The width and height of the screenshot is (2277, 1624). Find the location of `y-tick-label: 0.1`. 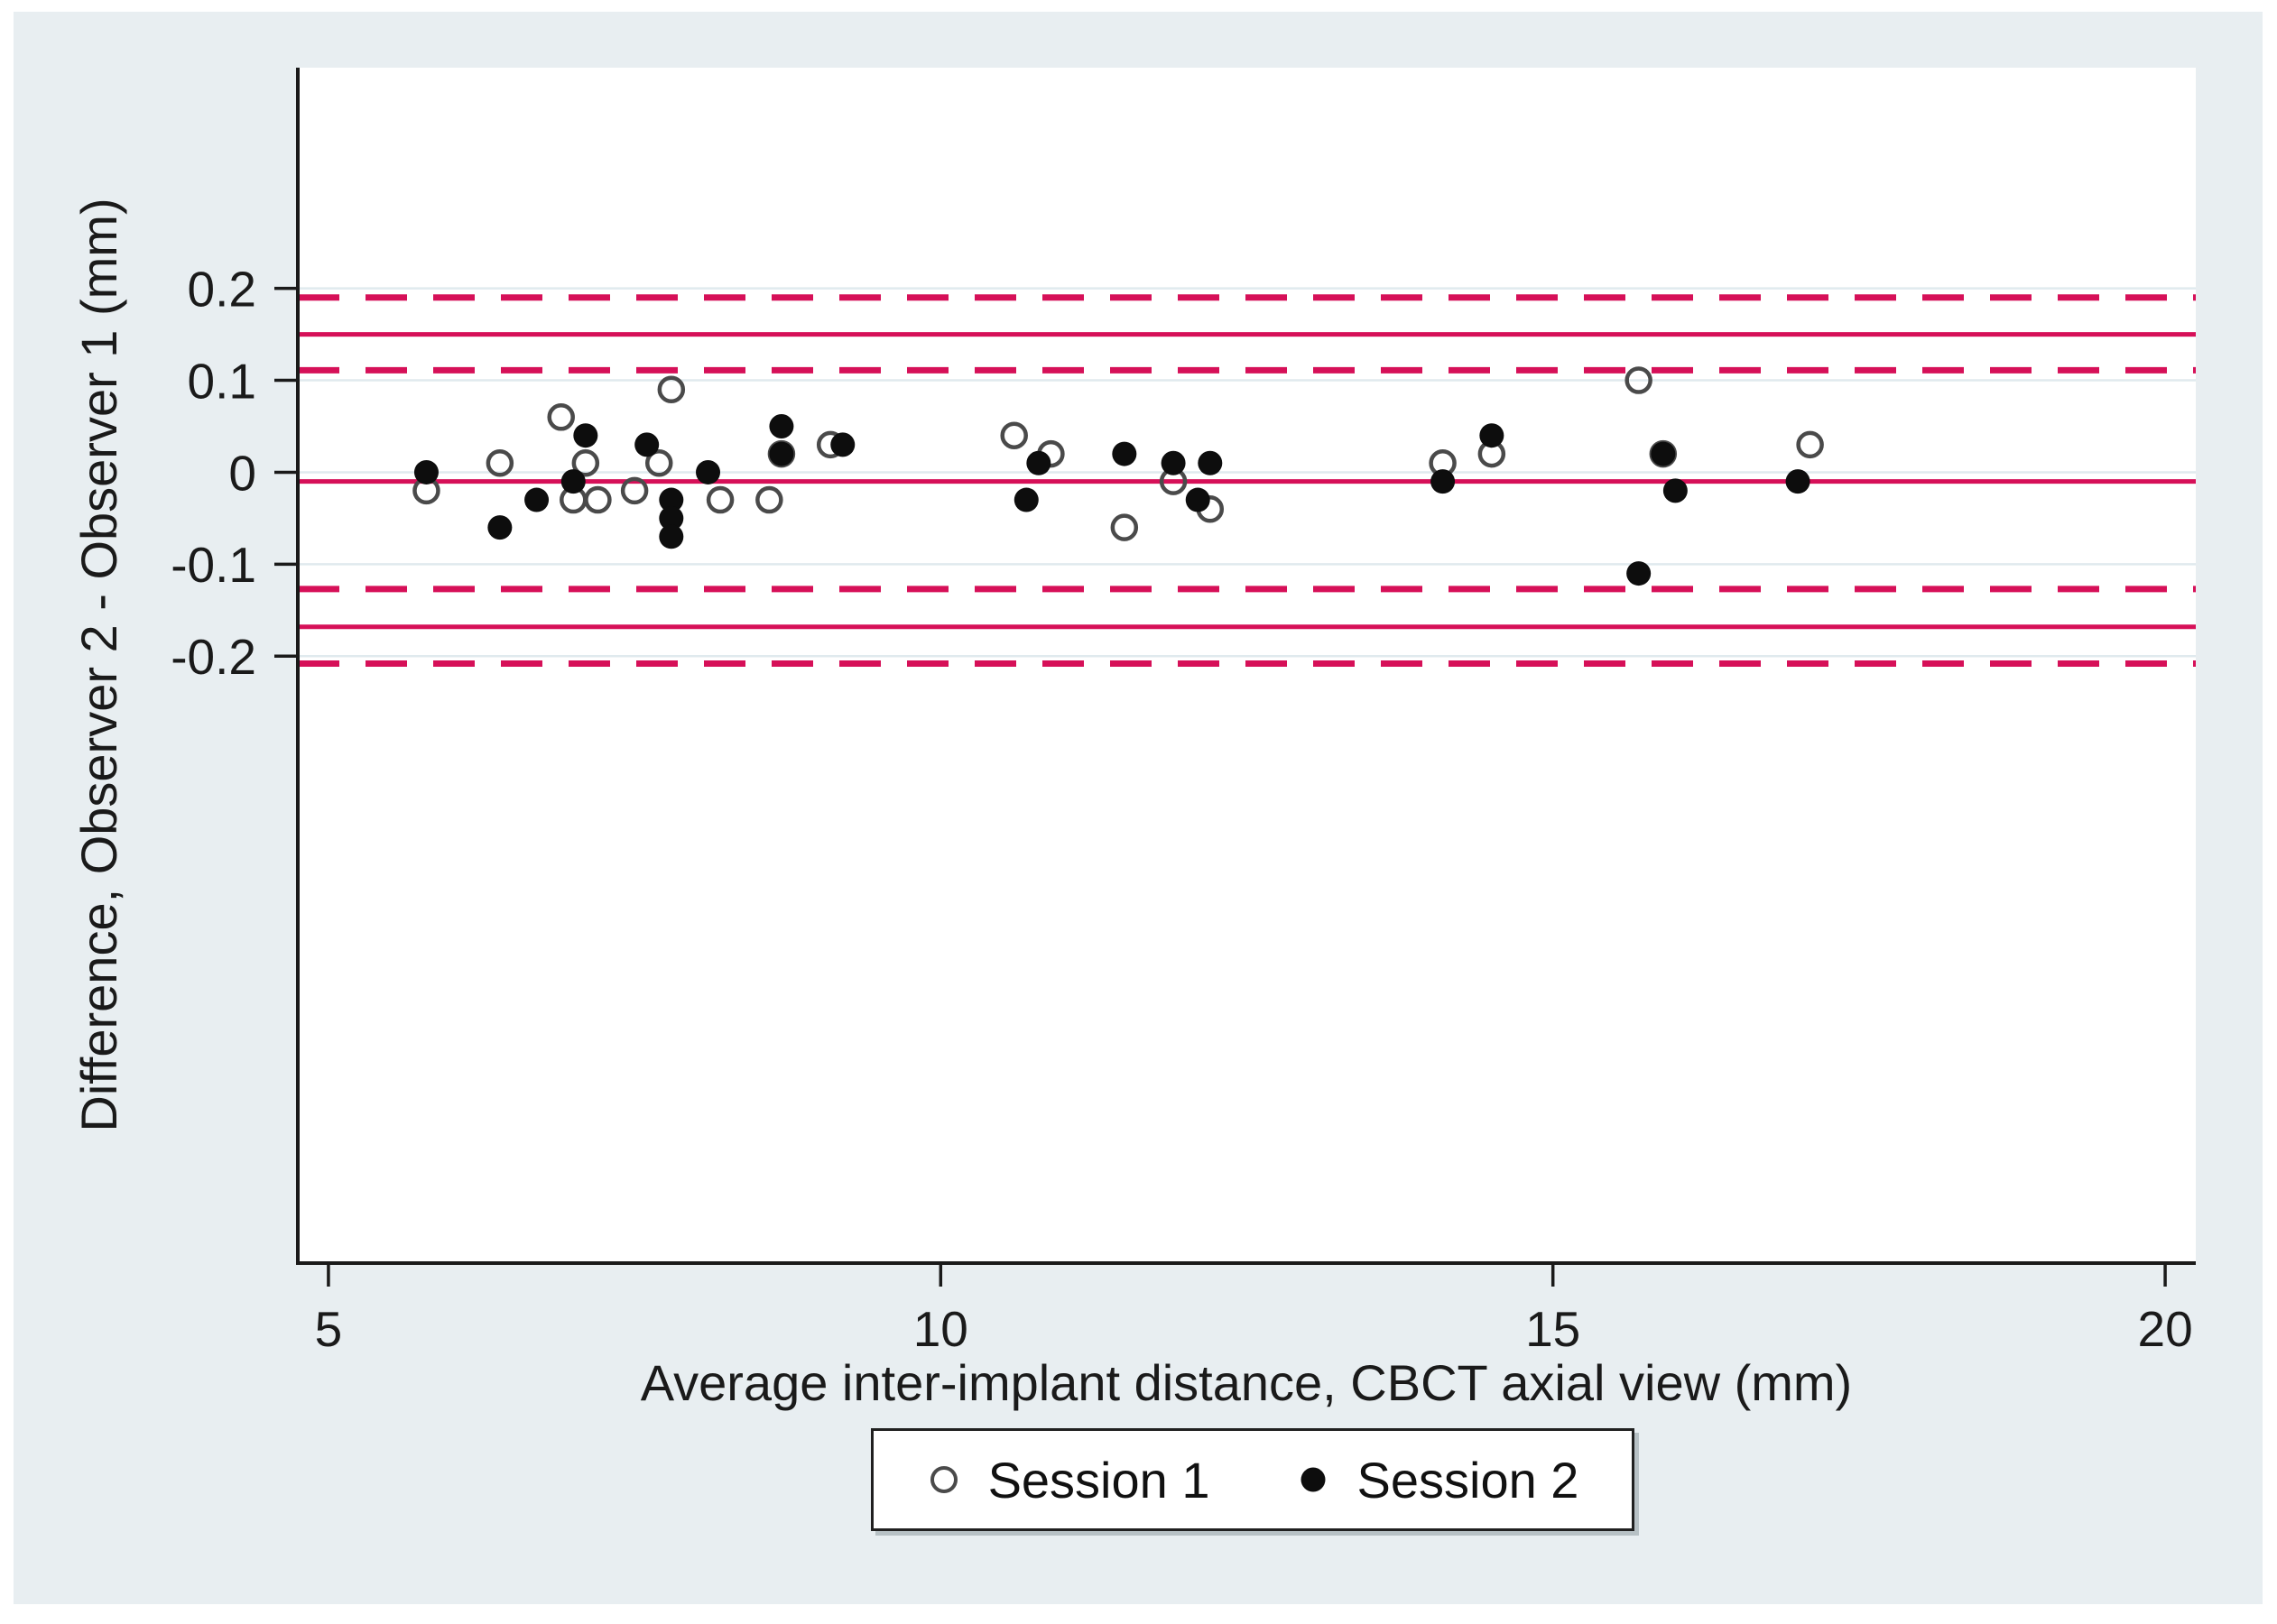

y-tick-label: 0.1 is located at coordinates (222, 381).